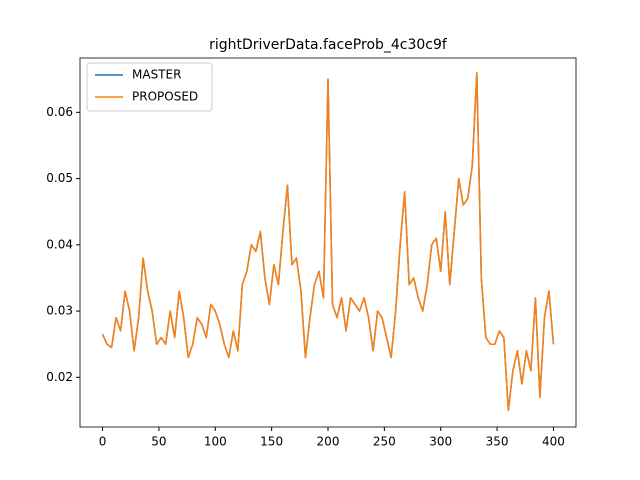 This screenshot has width=640, height=480. What do you see at coordinates (328, 45) in the screenshot?
I see `chart-title: rightDriverData.faceProb_4c30c9f` at bounding box center [328, 45].